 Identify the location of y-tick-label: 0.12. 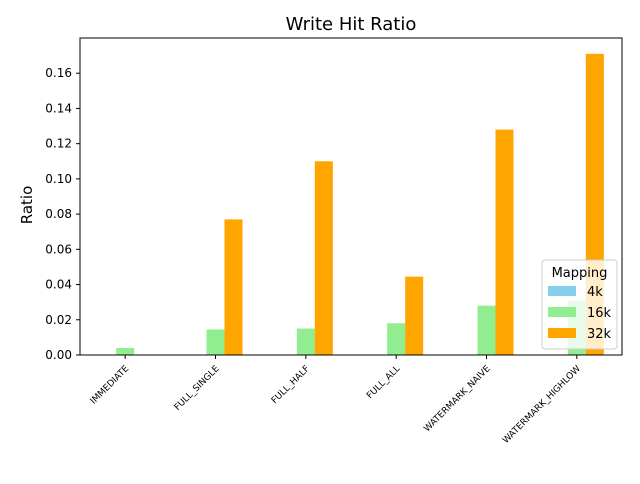
(58, 144).